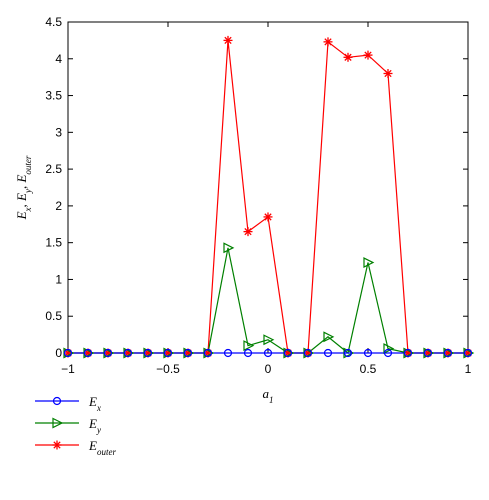 The image size is (489, 500). I want to click on y-tick-label: 3.5, so click(53, 96).